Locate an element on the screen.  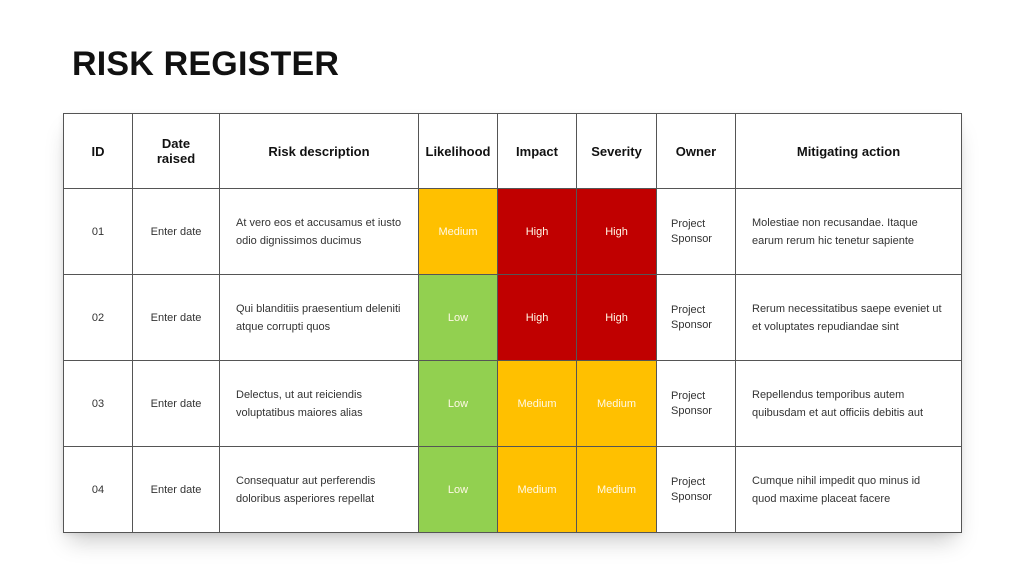
header-impact: Impact is located at coordinates (537, 151).